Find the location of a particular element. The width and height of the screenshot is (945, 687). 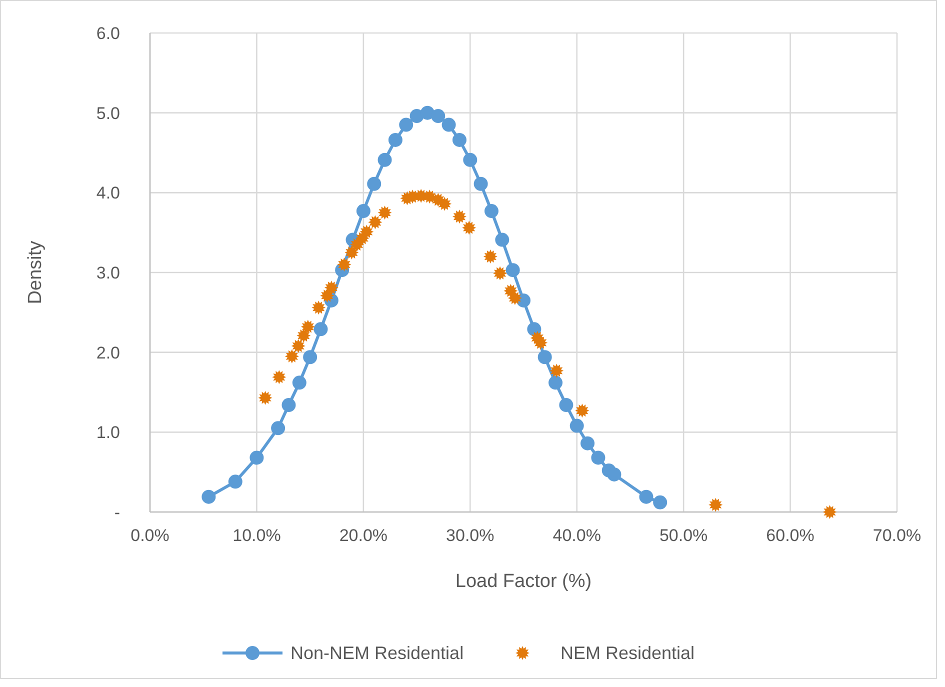

x-tick-label: 20.0% is located at coordinates (363, 535).